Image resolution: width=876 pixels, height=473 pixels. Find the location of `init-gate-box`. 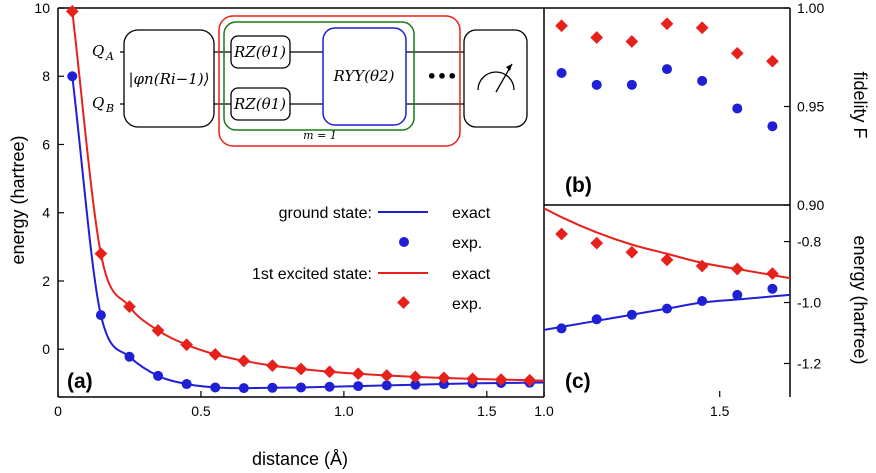

init-gate-box is located at coordinates (169, 78).